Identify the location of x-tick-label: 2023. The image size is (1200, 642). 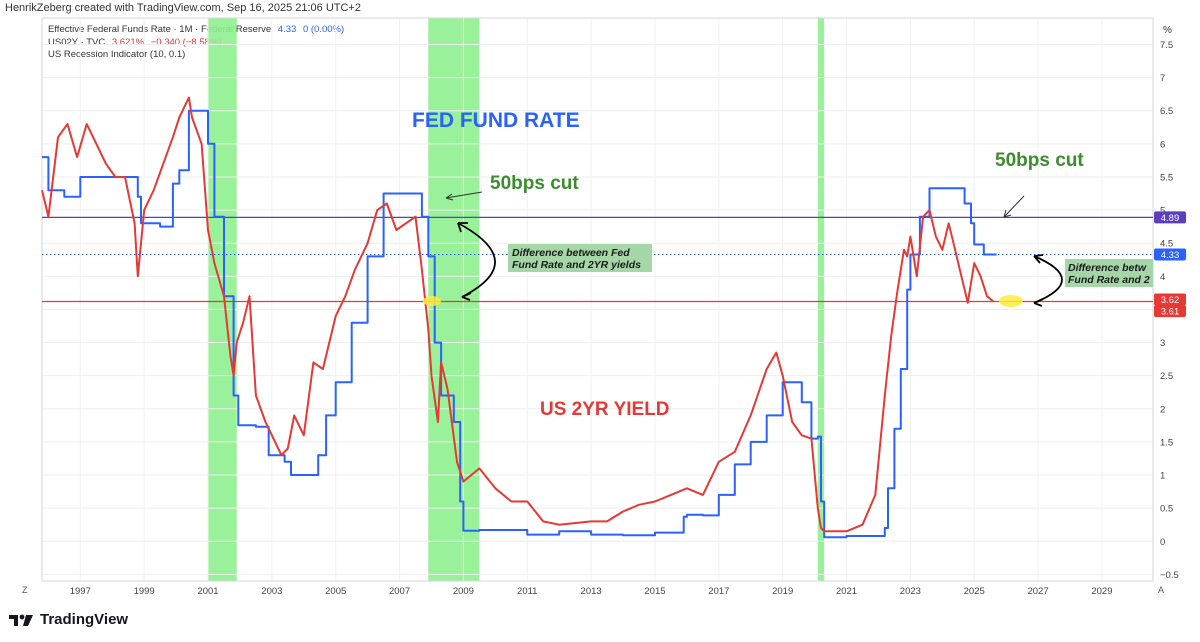
(910, 591).